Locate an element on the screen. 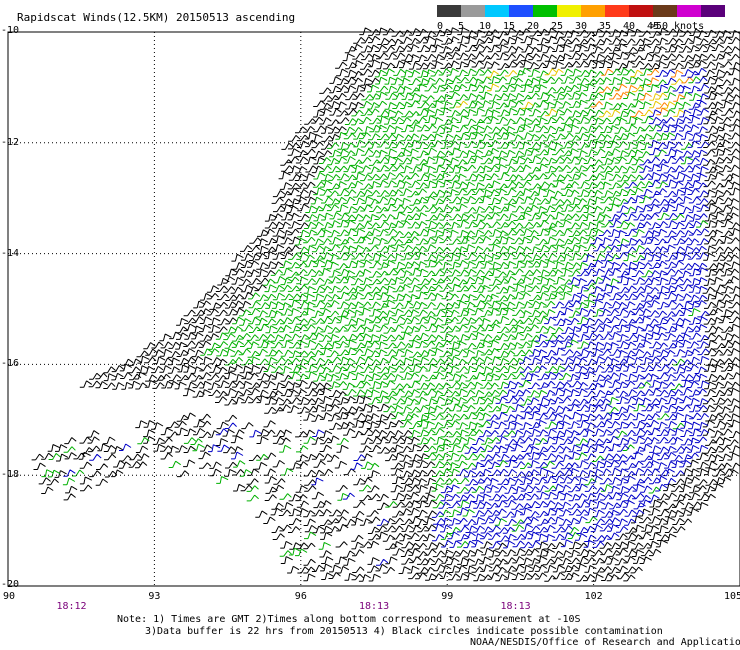  lon-tick-label: 96 is located at coordinates (300, 596).